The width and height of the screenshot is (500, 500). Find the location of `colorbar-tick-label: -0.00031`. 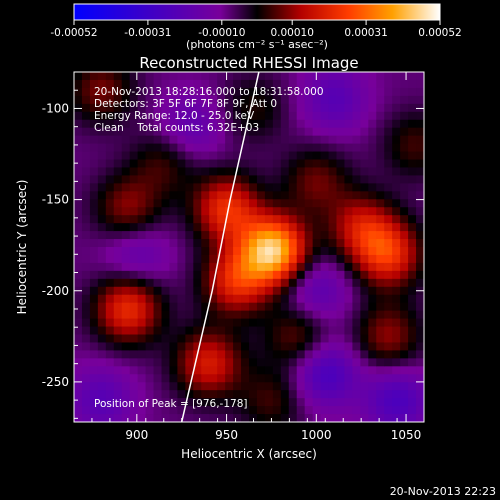

colorbar-tick-label: -0.00031 is located at coordinates (147, 33).